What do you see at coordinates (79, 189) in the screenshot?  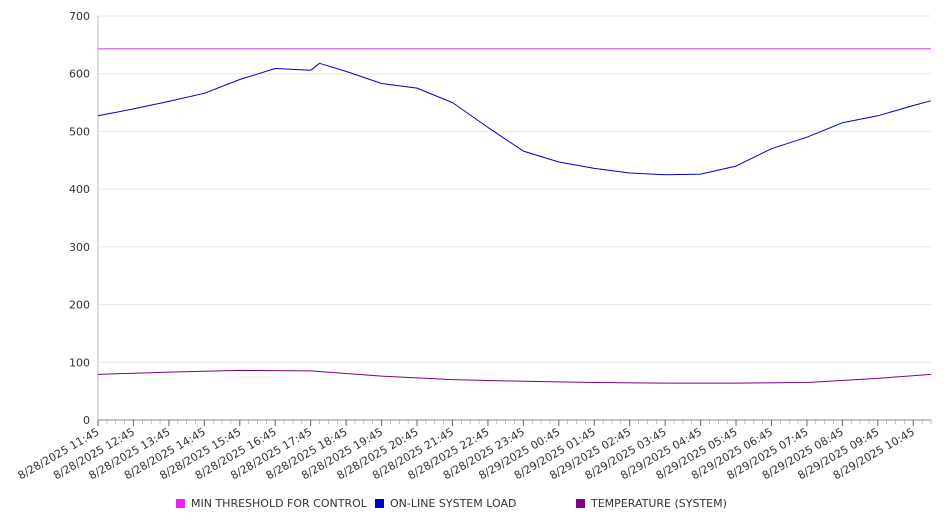 I see `y-tick-label: 400` at bounding box center [79, 189].